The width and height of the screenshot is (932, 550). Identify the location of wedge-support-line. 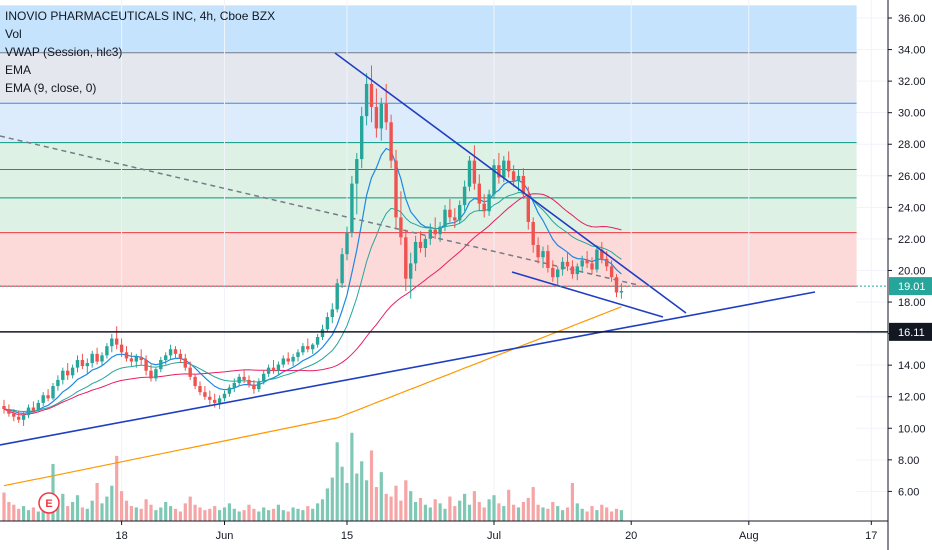
(587, 294).